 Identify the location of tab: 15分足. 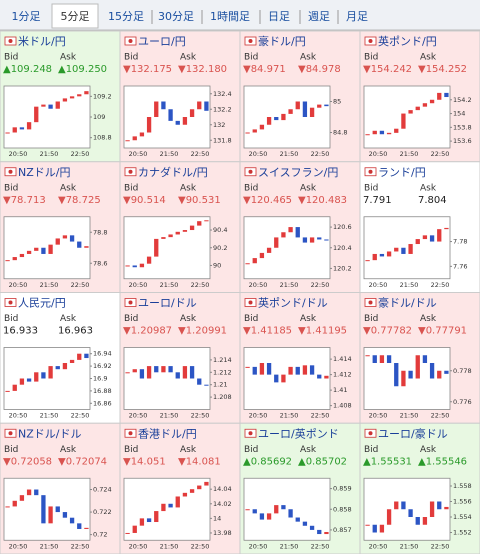
(126, 16).